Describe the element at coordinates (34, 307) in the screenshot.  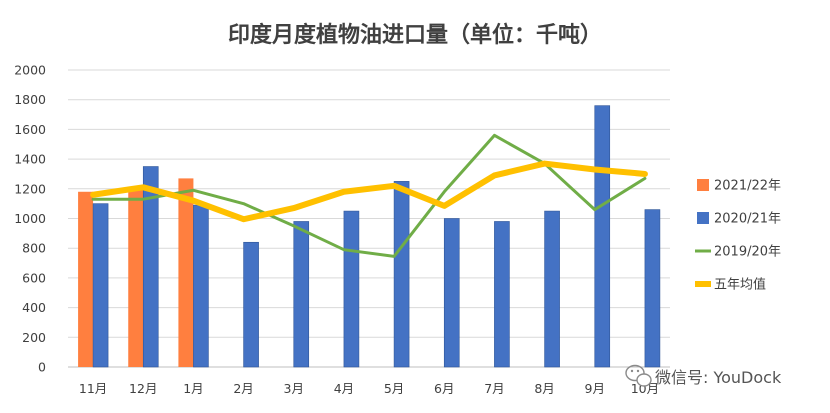
I see `y-tick-label: 400` at that location.